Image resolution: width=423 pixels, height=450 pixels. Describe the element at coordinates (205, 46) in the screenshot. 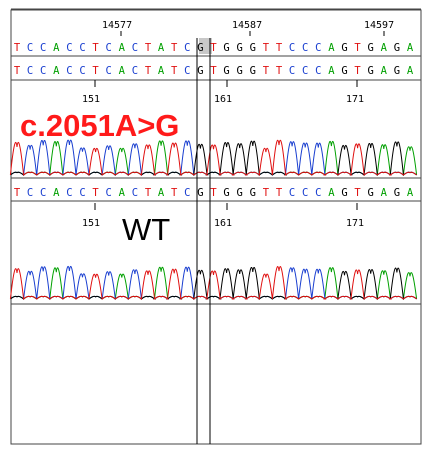

I see `variant-base-highlight` at that location.